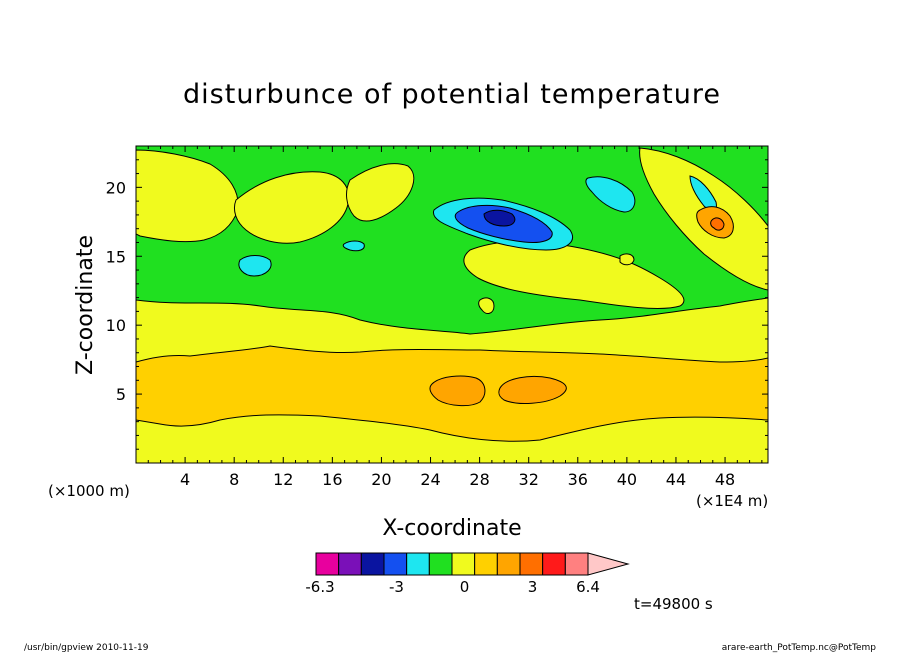 Image resolution: width=904 pixels, height=654 pixels. I want to click on colorbar-arrow, so click(608, 564).